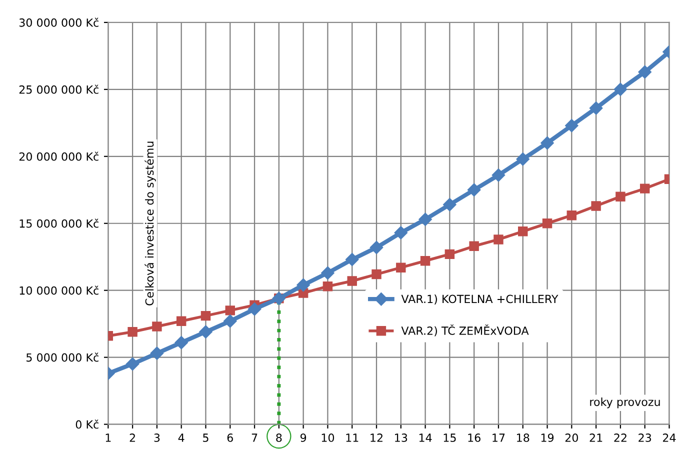  Describe the element at coordinates (596, 438) in the screenshot. I see `x-tick-label: 21` at that location.